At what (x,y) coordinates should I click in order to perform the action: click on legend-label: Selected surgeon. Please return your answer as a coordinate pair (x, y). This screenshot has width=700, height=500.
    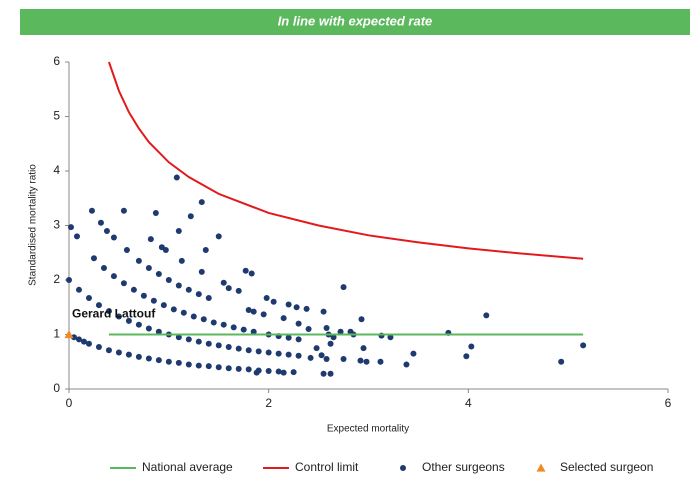
    Looking at the image, I should click on (606, 467).